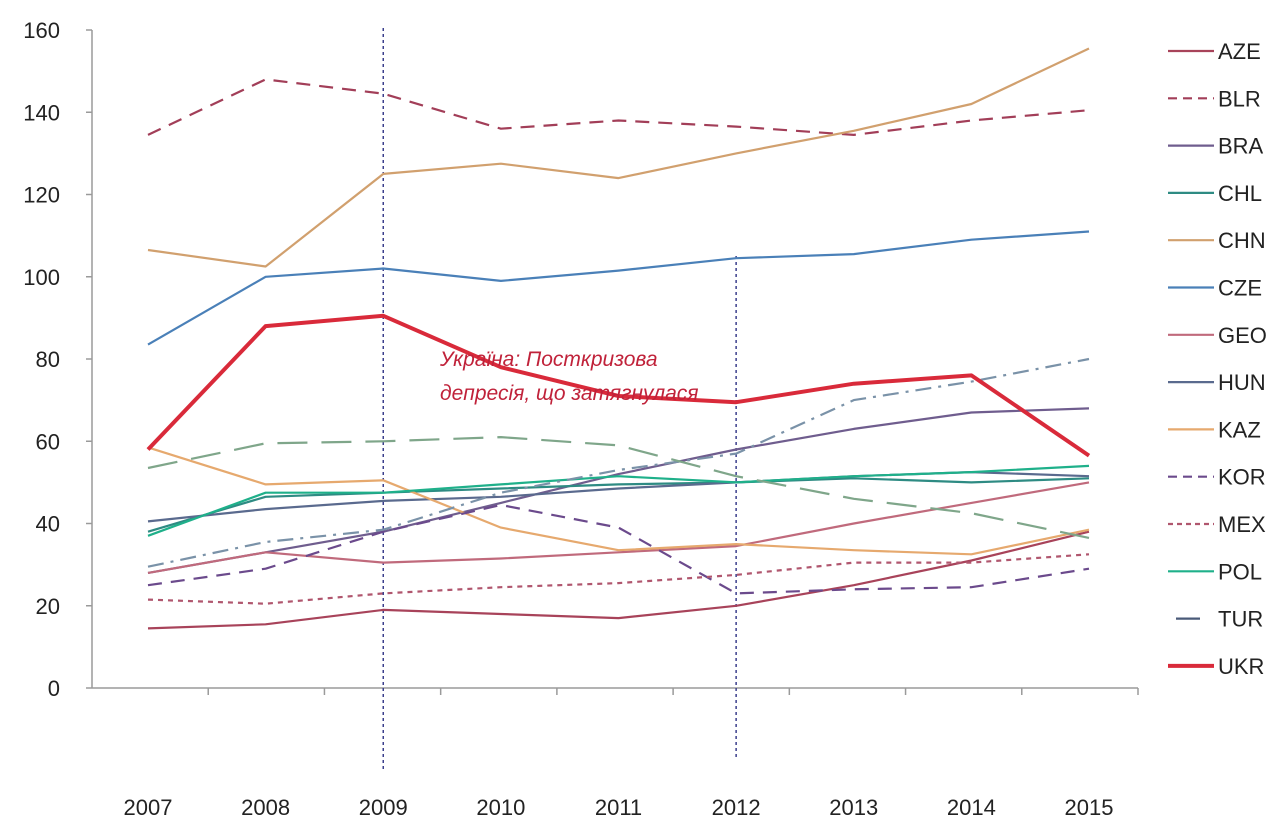 Image resolution: width=1286 pixels, height=840 pixels. Describe the element at coordinates (1217, 524) in the screenshot. I see `legend-item-mex: MEX` at that location.